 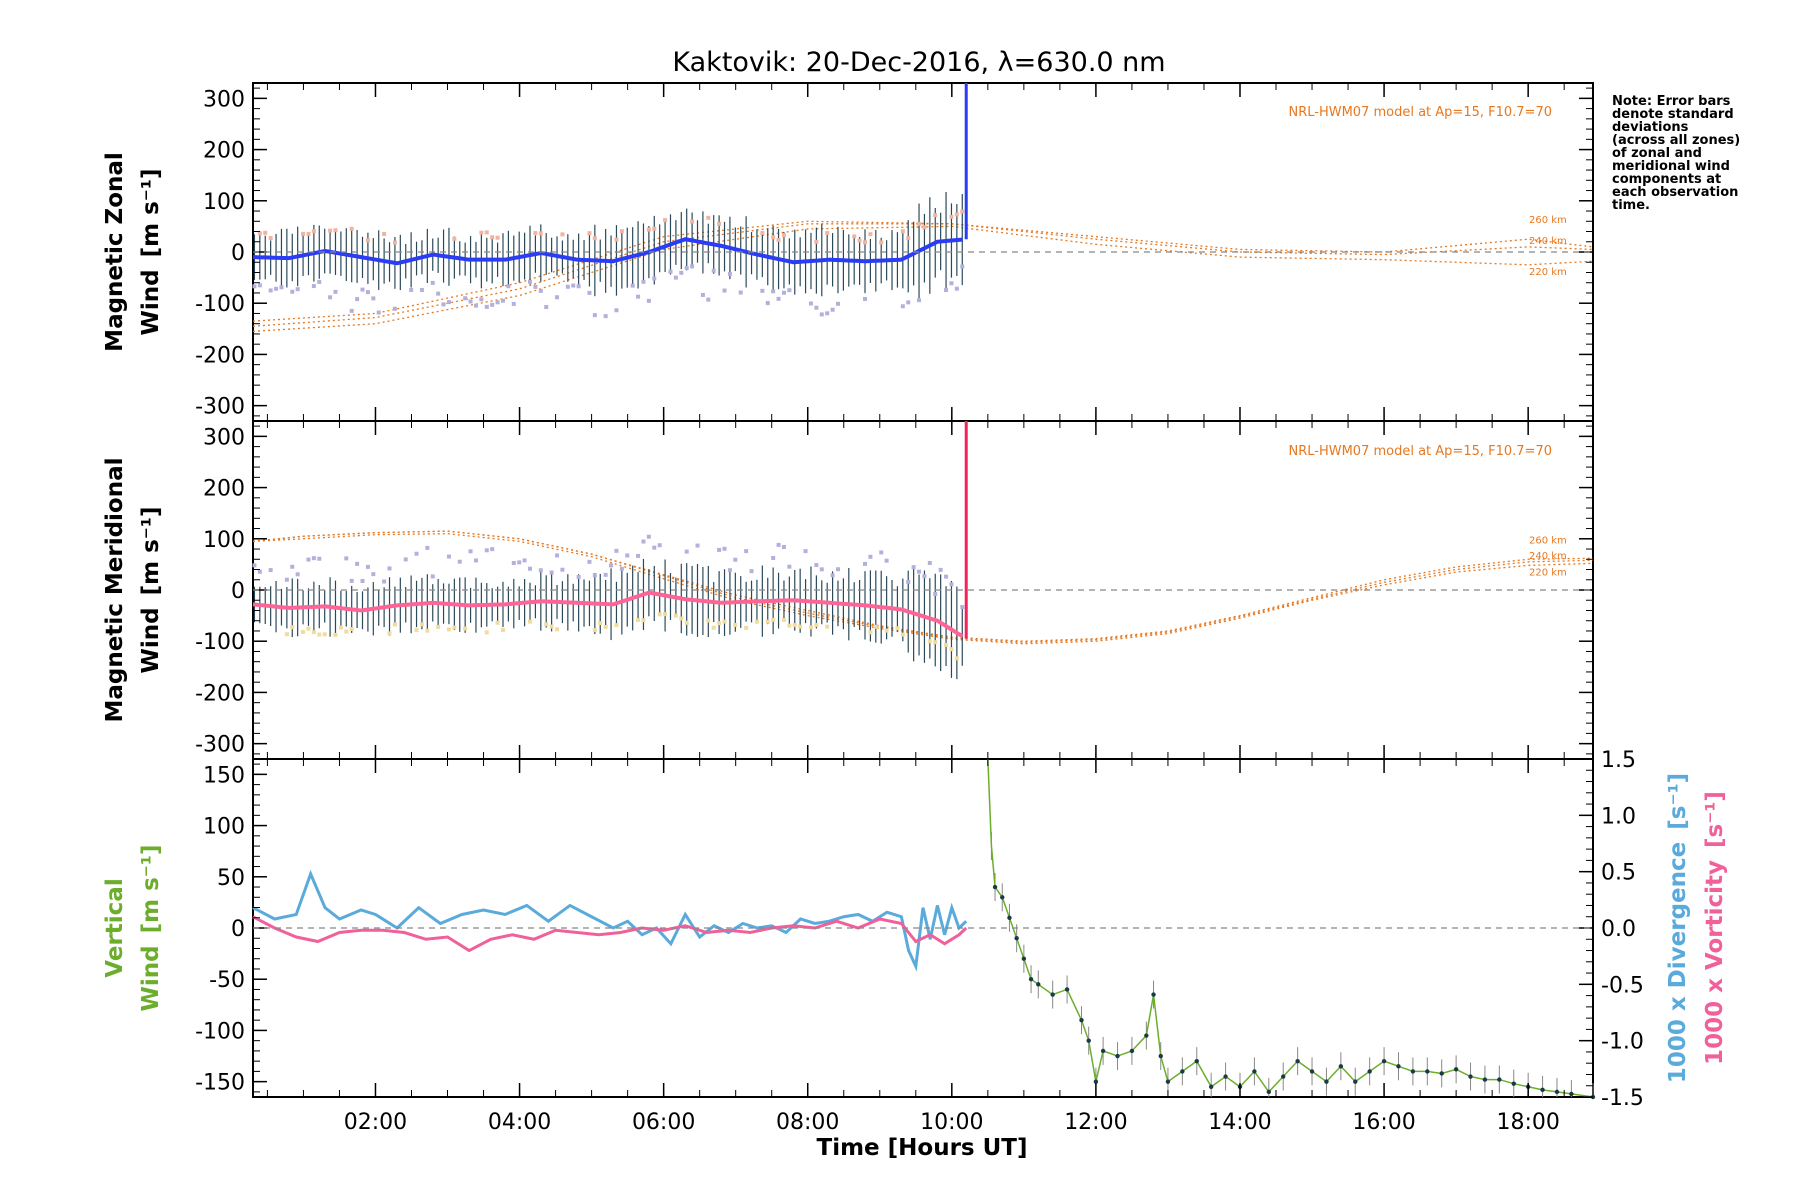 I want to click on divergence-ylabel-text: 1000 x Divergence, so click(x=1678, y=962).